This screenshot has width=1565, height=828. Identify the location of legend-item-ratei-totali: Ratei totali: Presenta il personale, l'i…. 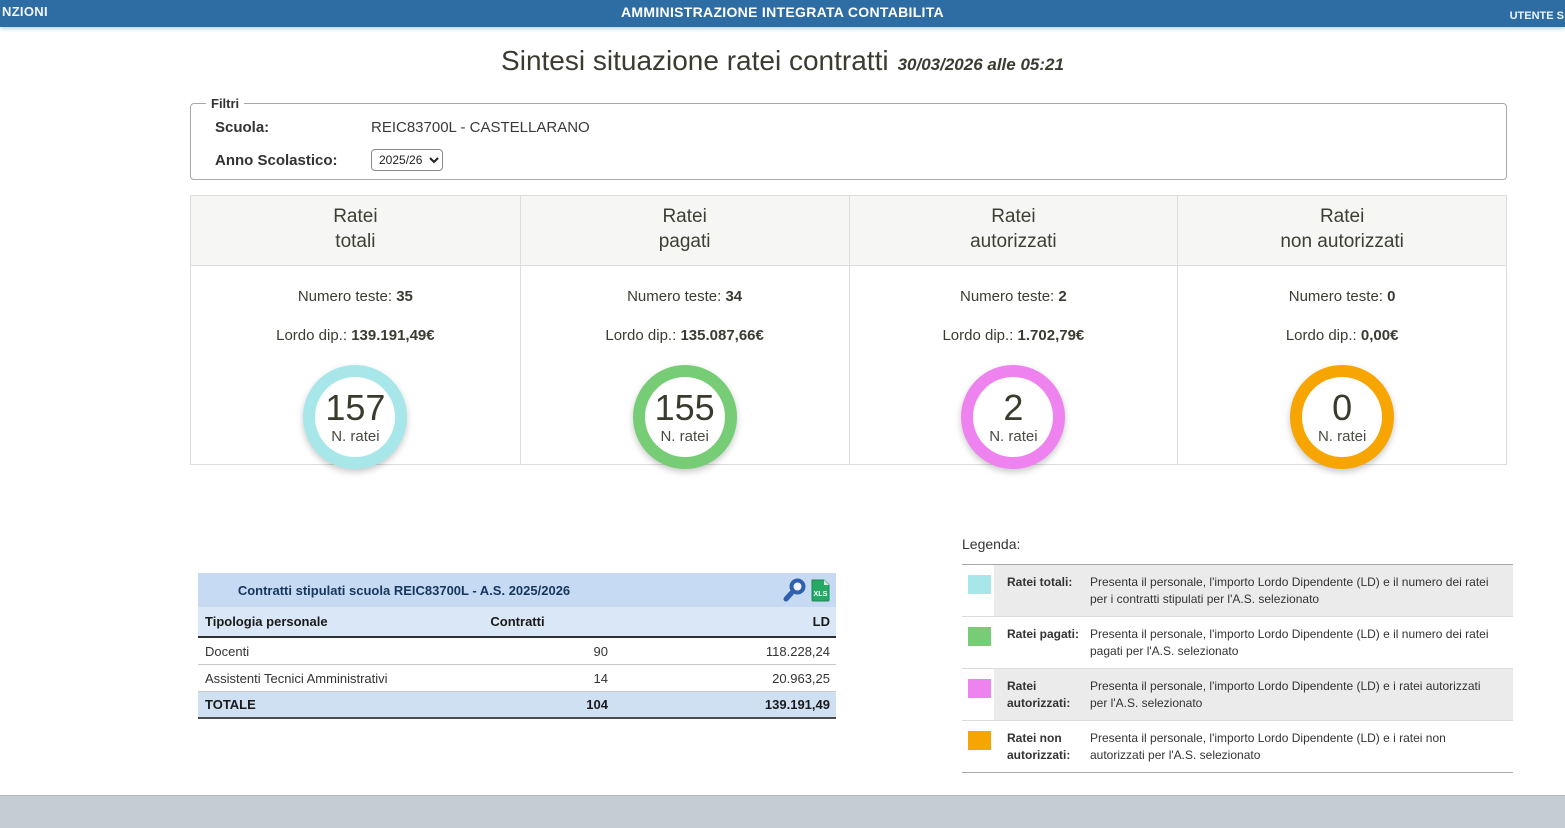
(1237, 591).